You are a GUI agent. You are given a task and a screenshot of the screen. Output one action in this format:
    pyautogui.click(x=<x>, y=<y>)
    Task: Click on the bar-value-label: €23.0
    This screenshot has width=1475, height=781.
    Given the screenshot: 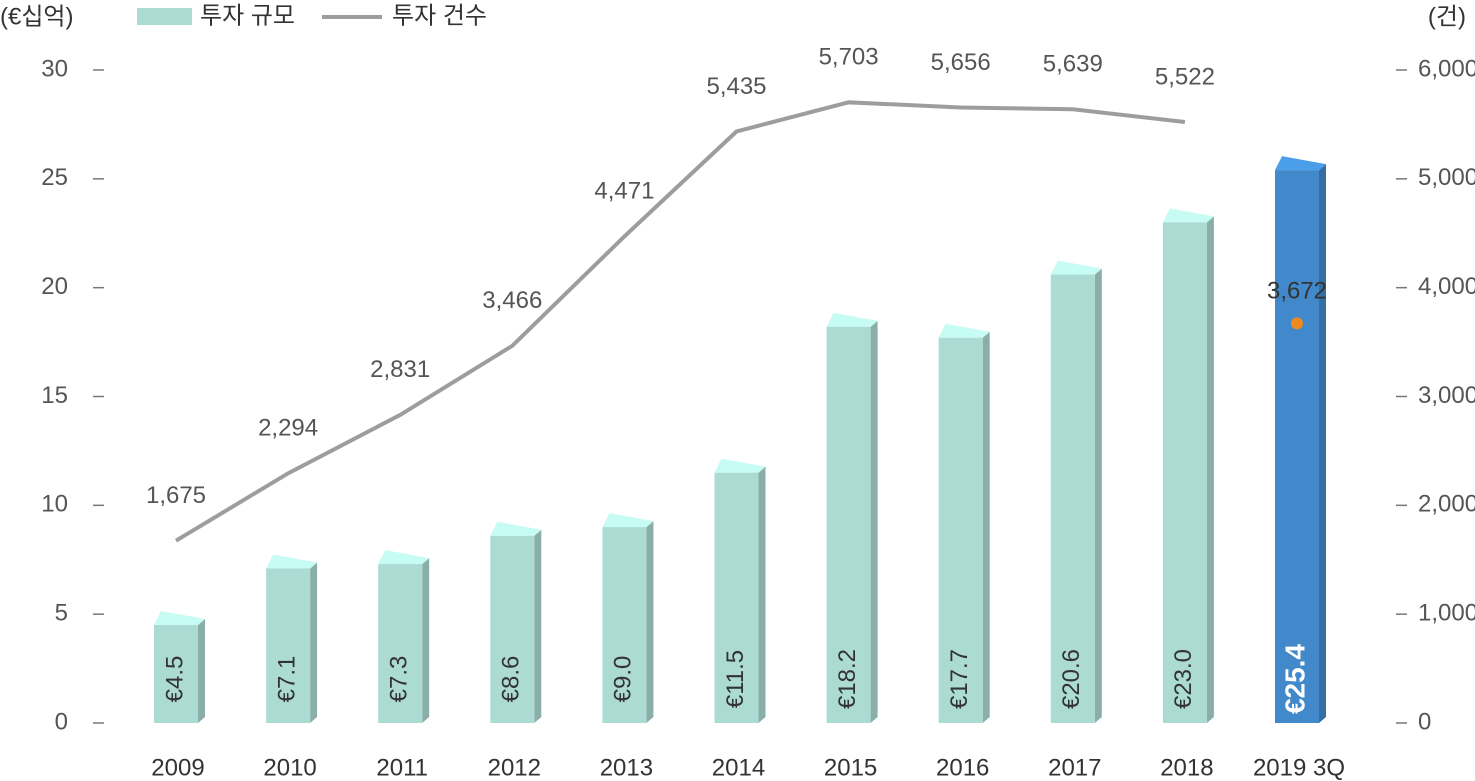 What is the action you would take?
    pyautogui.click(x=1183, y=679)
    